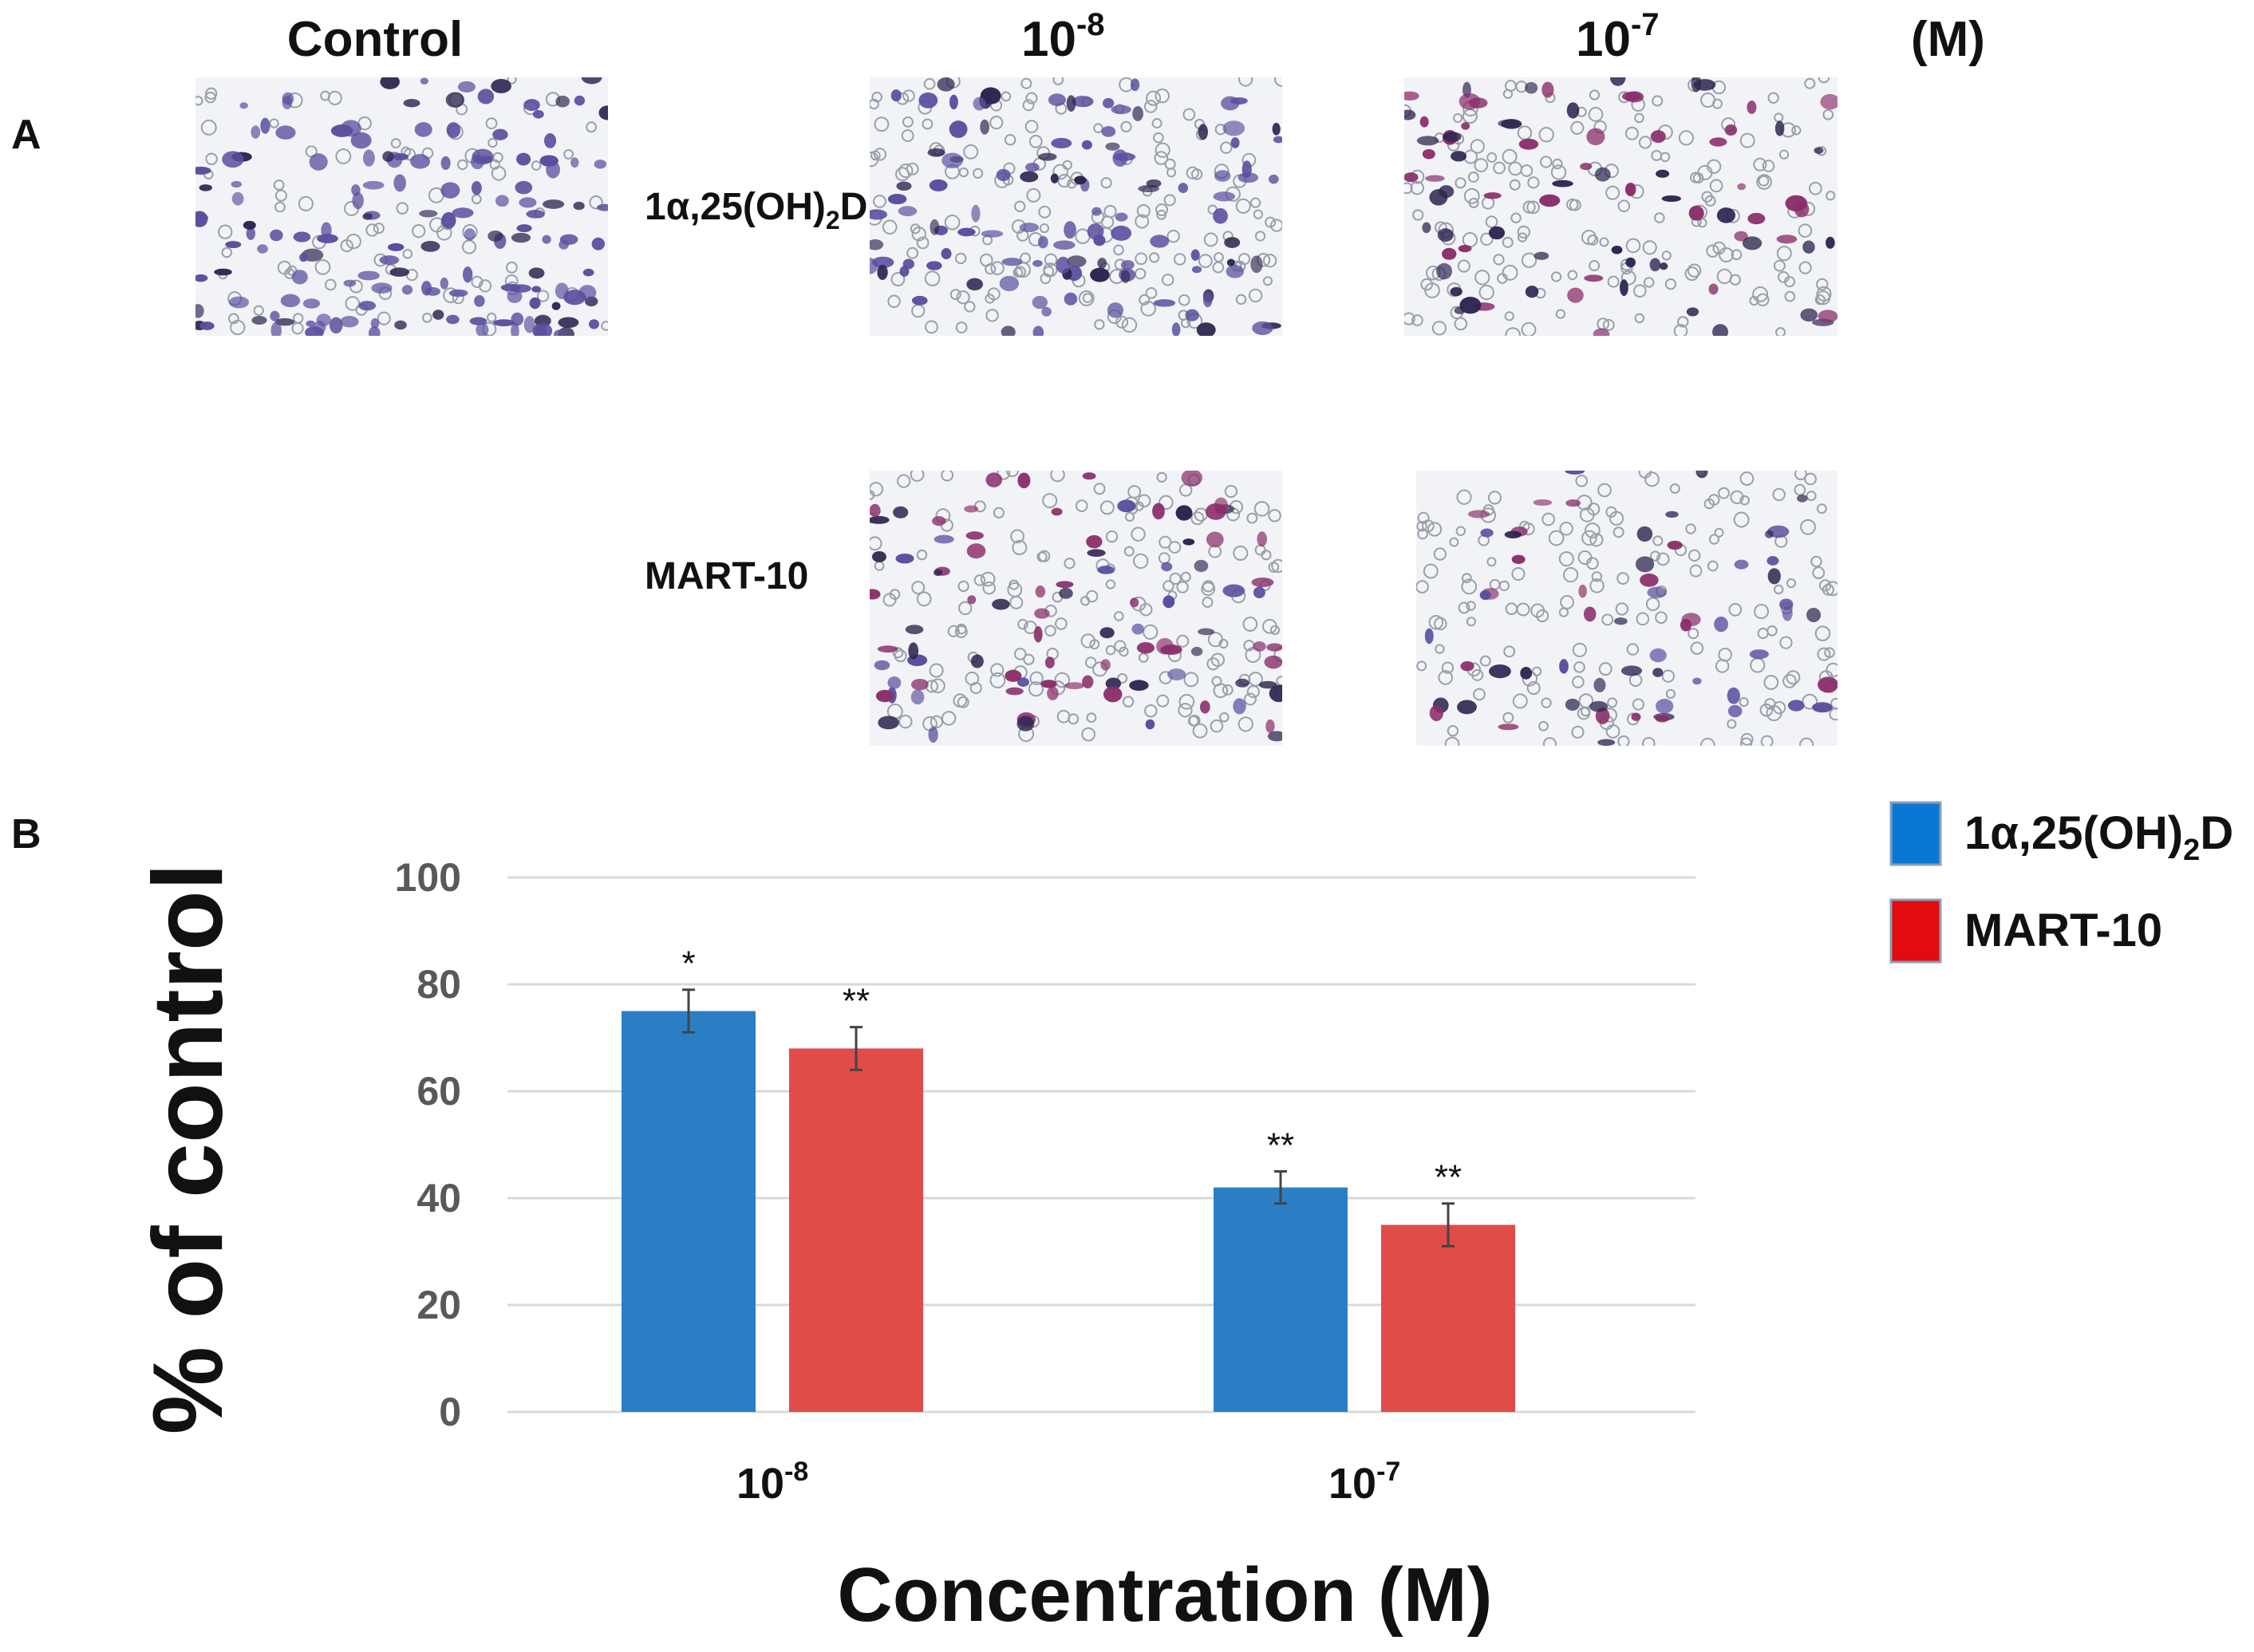  Describe the element at coordinates (439, 1091) in the screenshot. I see `y-tick-label-60: 60` at that location.